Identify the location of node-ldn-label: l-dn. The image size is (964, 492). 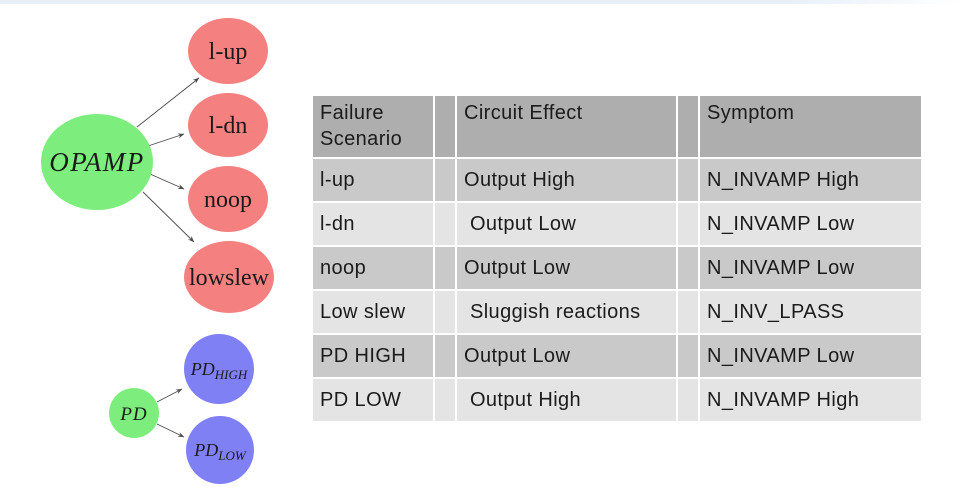
(228, 126).